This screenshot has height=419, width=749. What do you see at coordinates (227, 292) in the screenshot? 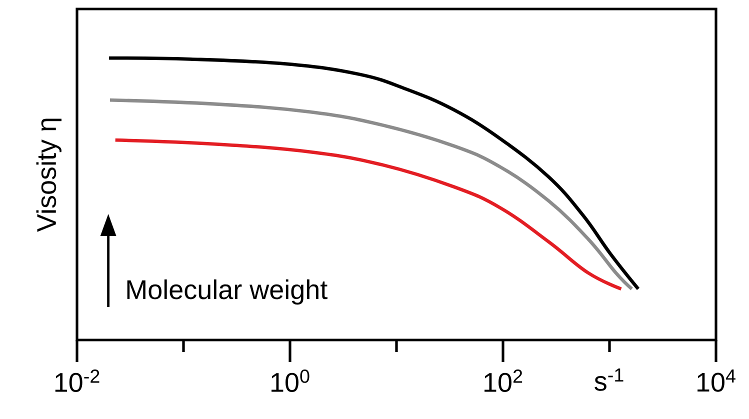
I see `annotation: Molecular weight` at bounding box center [227, 292].